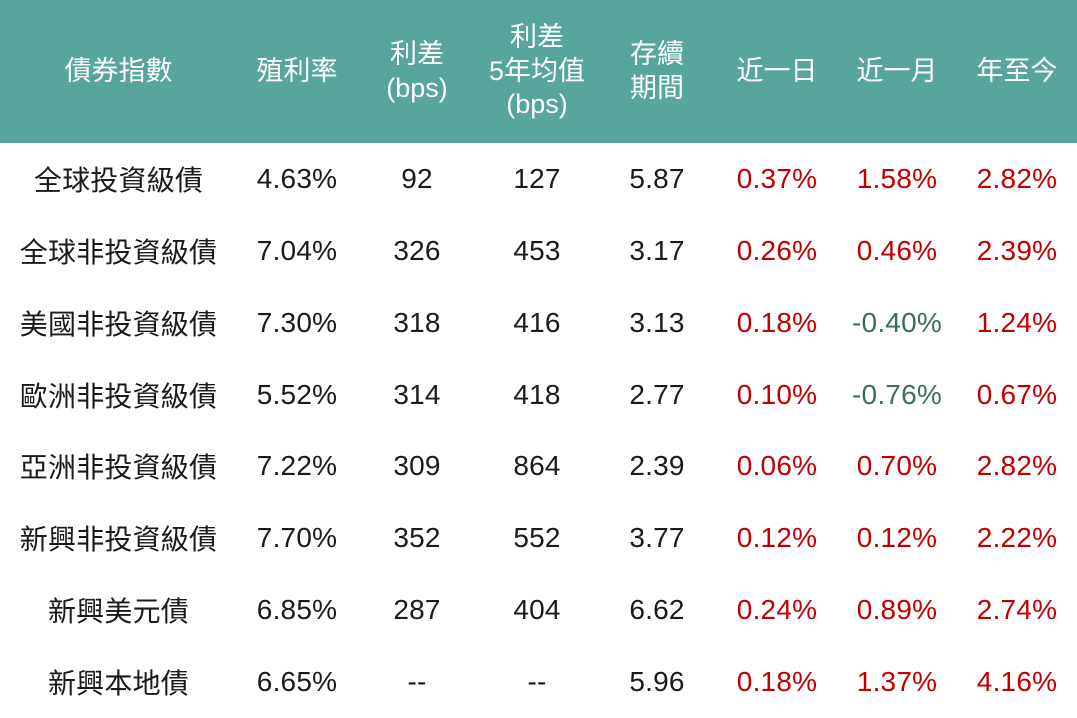  Describe the element at coordinates (118, 70) in the screenshot. I see `column-header-bond-index: 債券指數` at that location.